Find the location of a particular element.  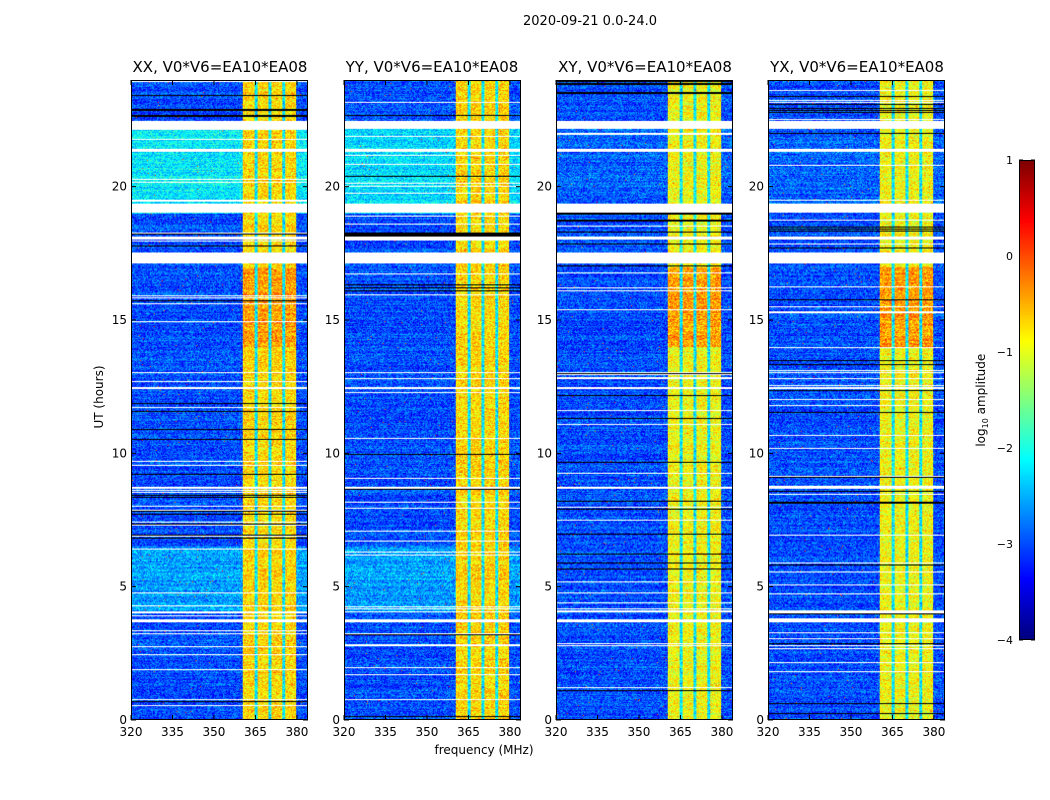

colorbar-tick-label: −1 is located at coordinates (1005, 352).